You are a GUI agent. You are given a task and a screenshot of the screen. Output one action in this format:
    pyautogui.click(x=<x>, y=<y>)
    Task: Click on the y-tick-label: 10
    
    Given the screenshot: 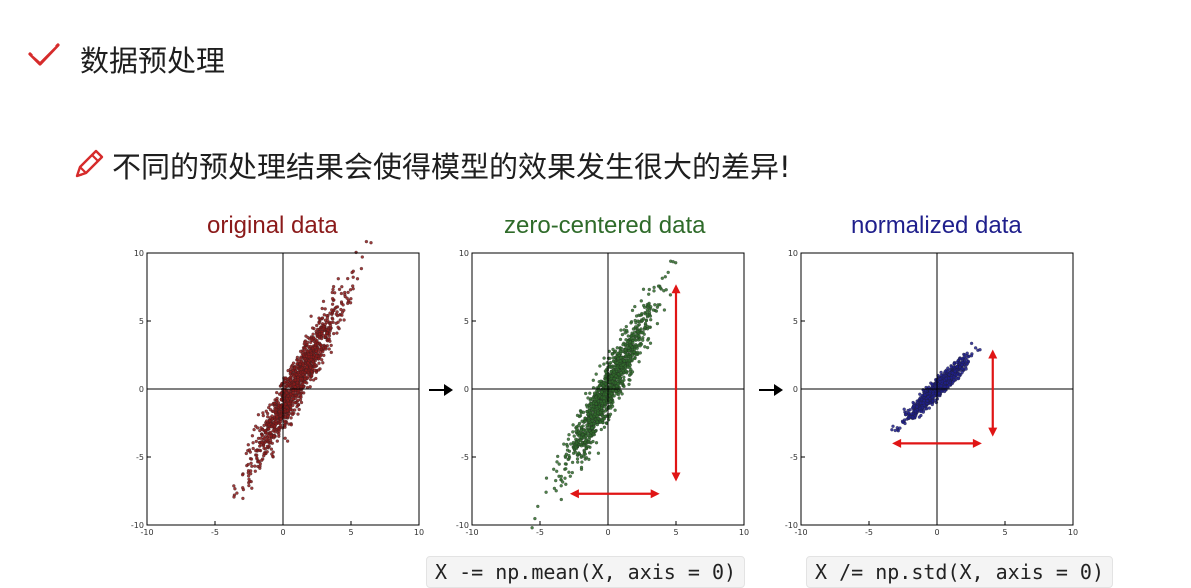 What is the action you would take?
    pyautogui.click(x=139, y=253)
    